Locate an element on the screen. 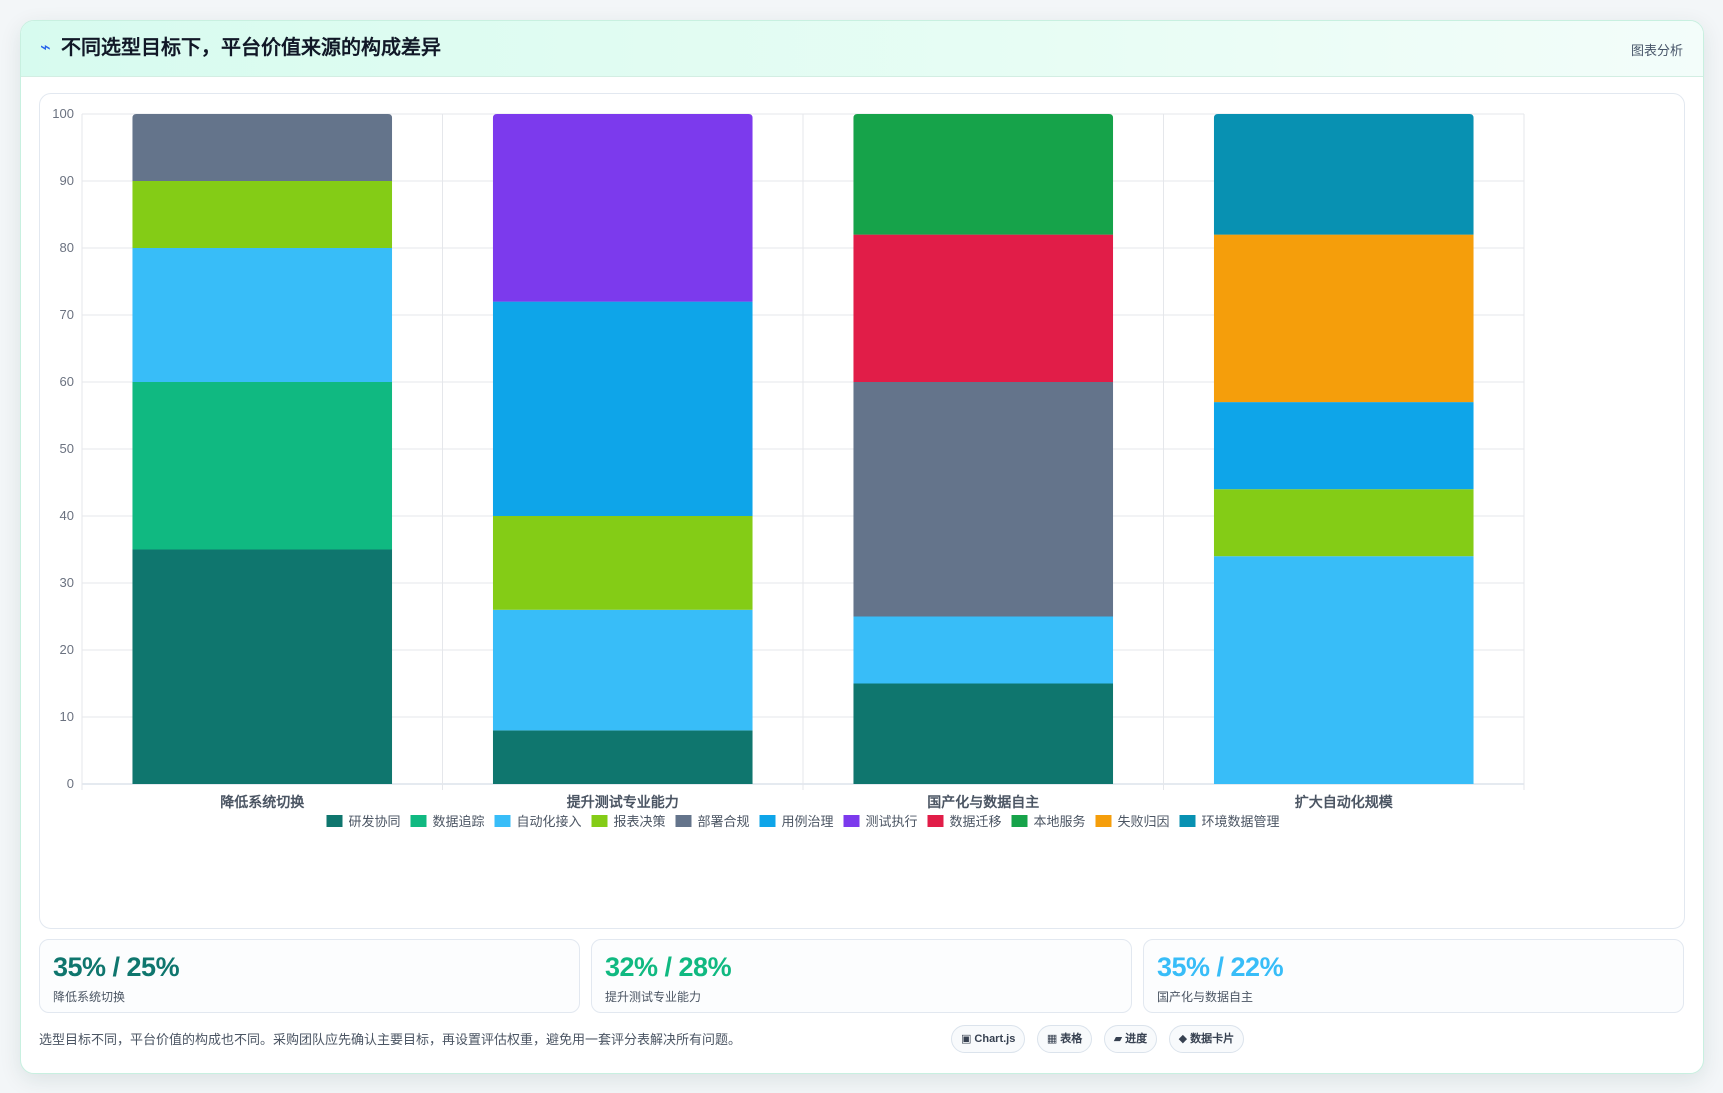 This screenshot has height=1093, width=1723. chip-label: 数据卡片 is located at coordinates (1212, 1039).